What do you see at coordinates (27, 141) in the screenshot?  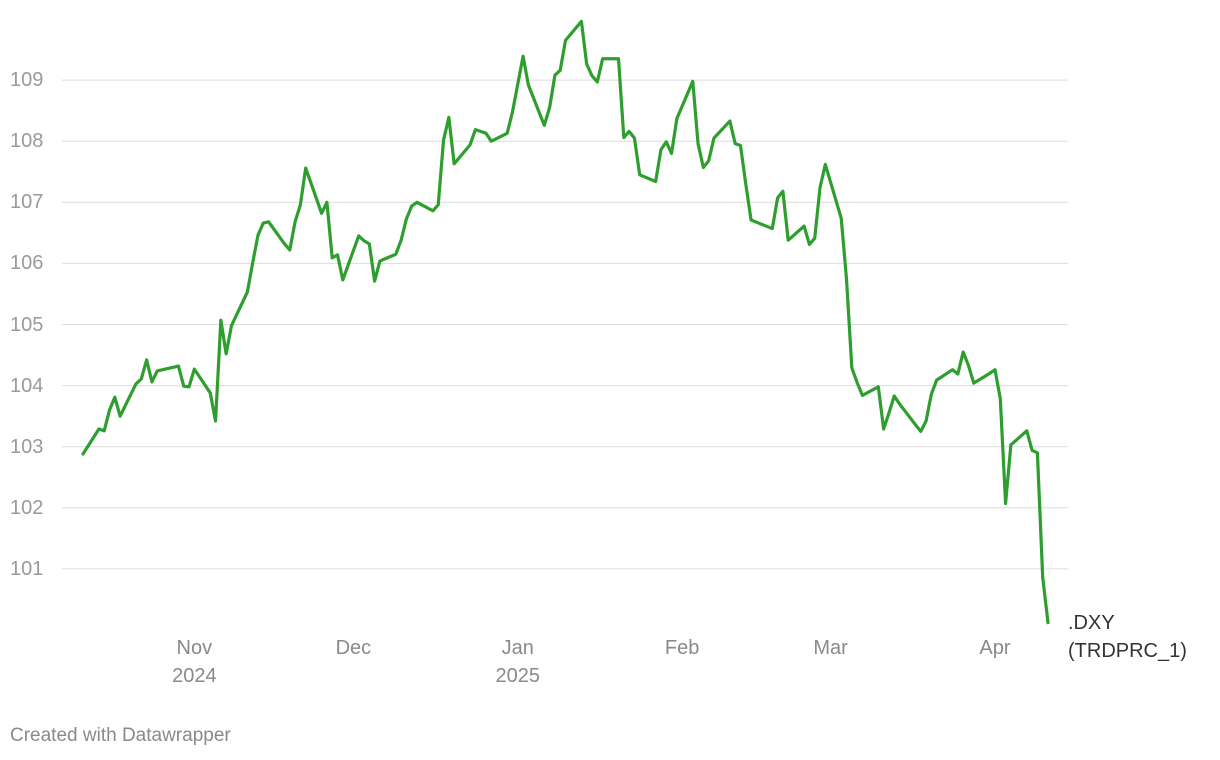 I see `y-tick-label: 108` at bounding box center [27, 141].